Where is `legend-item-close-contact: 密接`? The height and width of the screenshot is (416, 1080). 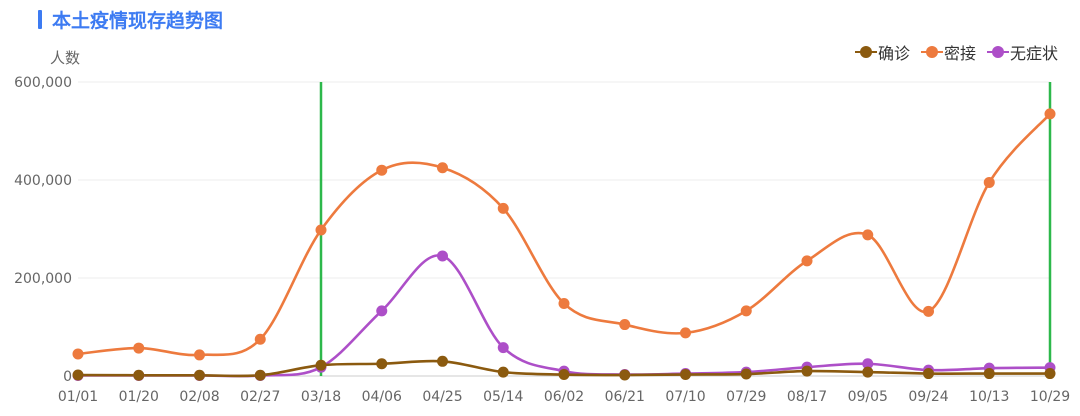 legend-item-close-contact: 密接 is located at coordinates (948, 52).